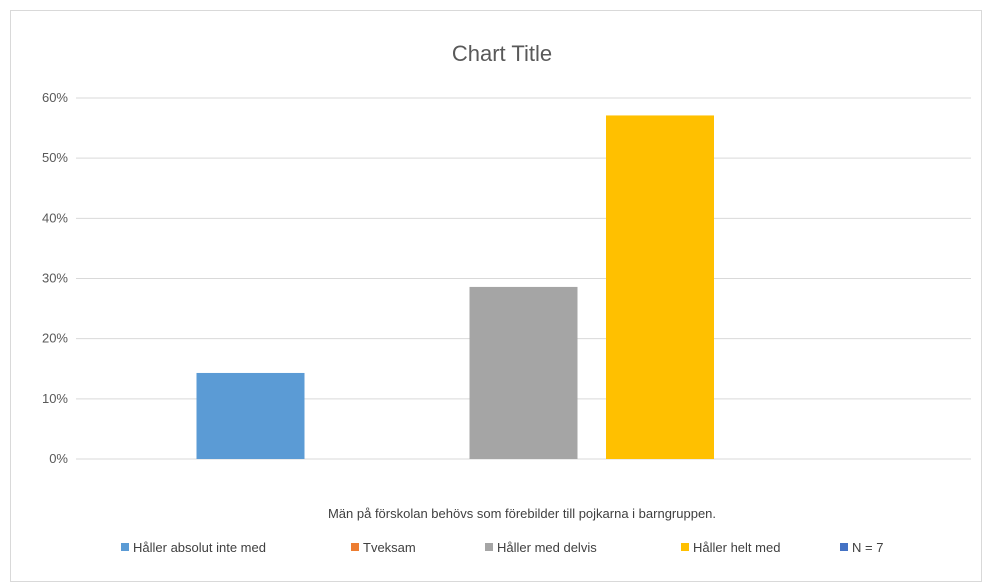  Describe the element at coordinates (547, 547) in the screenshot. I see `legend-label: Håller med delvis` at that location.